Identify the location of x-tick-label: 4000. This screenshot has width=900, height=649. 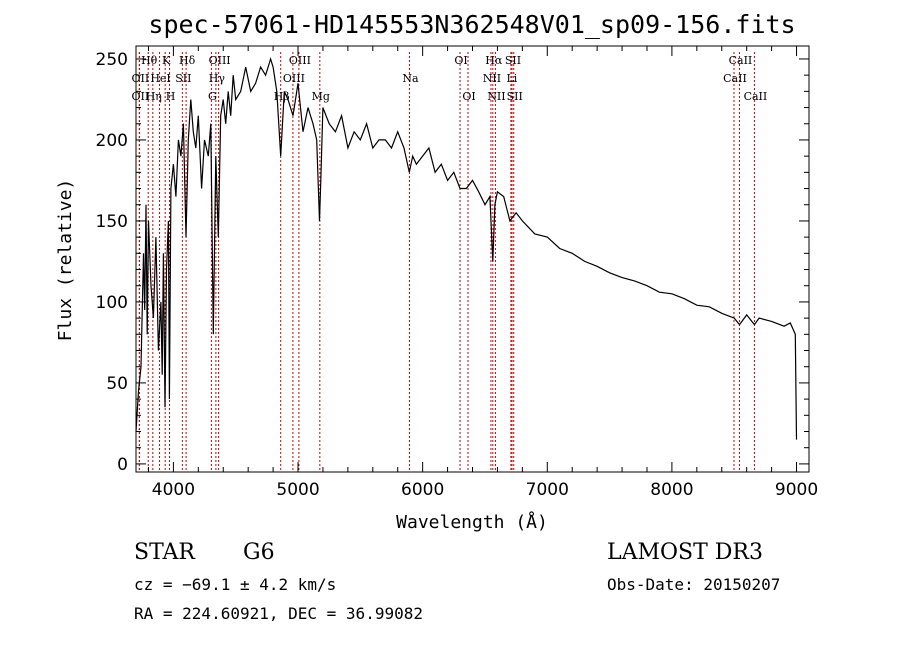
(173, 490).